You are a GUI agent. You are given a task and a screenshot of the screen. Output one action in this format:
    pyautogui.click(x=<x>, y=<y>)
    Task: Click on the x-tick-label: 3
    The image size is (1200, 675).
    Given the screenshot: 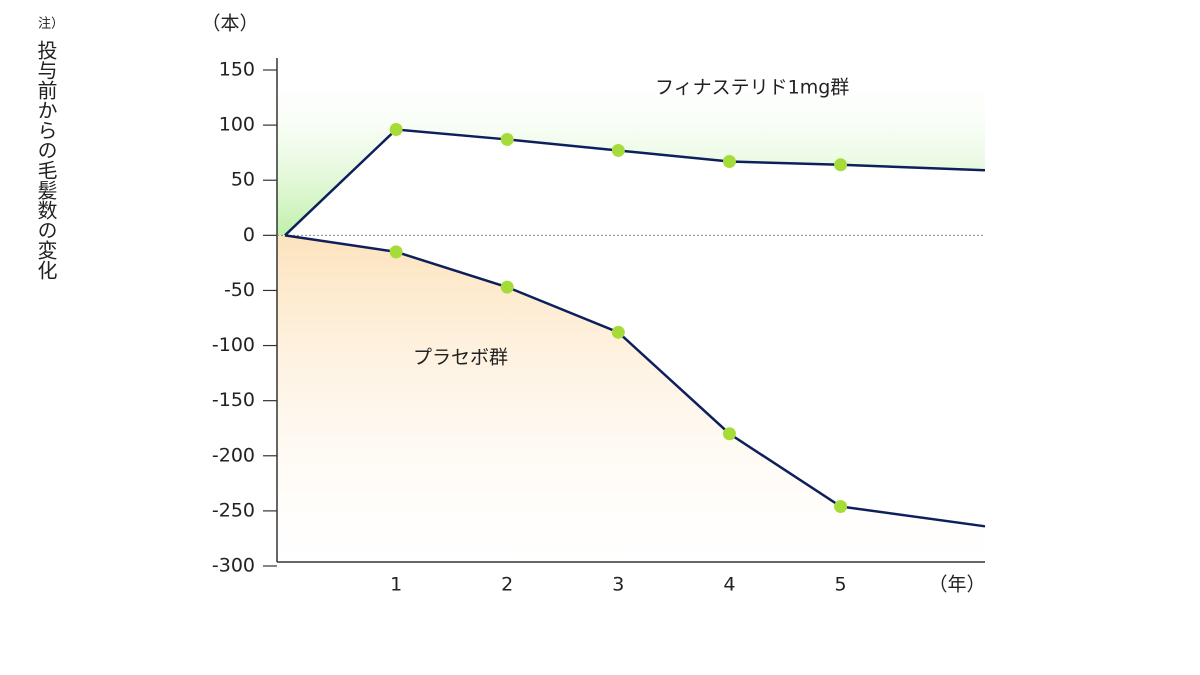 What is the action you would take?
    pyautogui.click(x=618, y=585)
    